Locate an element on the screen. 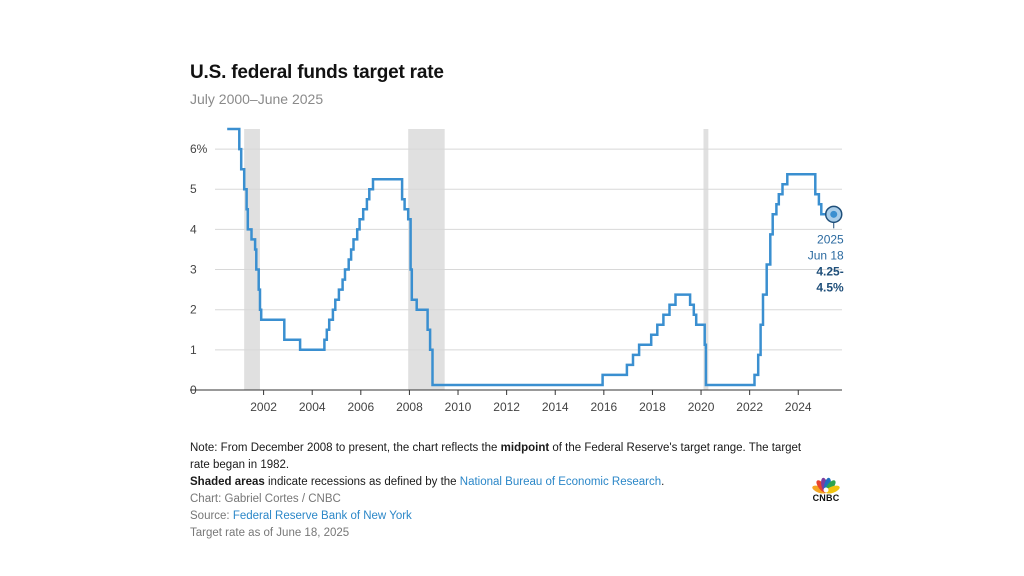 This screenshot has height=576, width=1024. y-tick-label: 5 is located at coordinates (193, 189).